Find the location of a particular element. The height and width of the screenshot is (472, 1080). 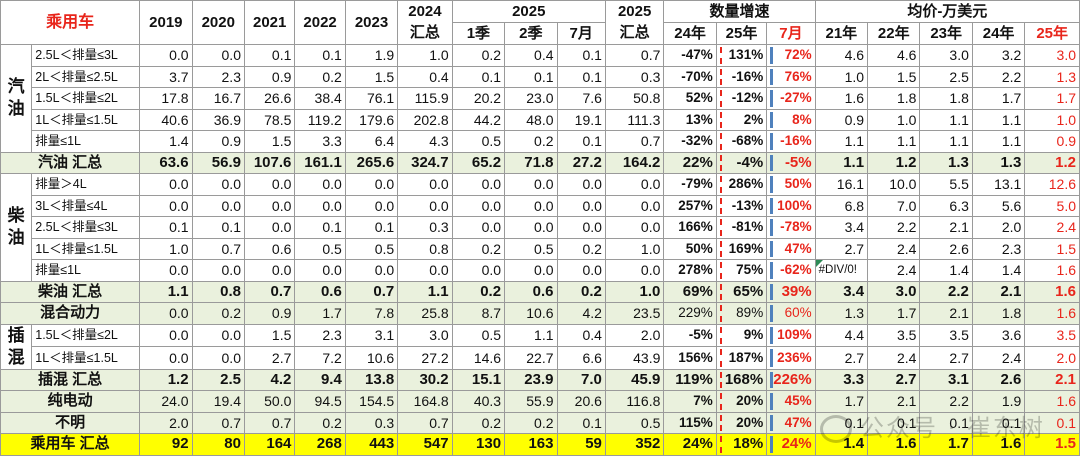

price-cell: 1.0 is located at coordinates (841, 76).